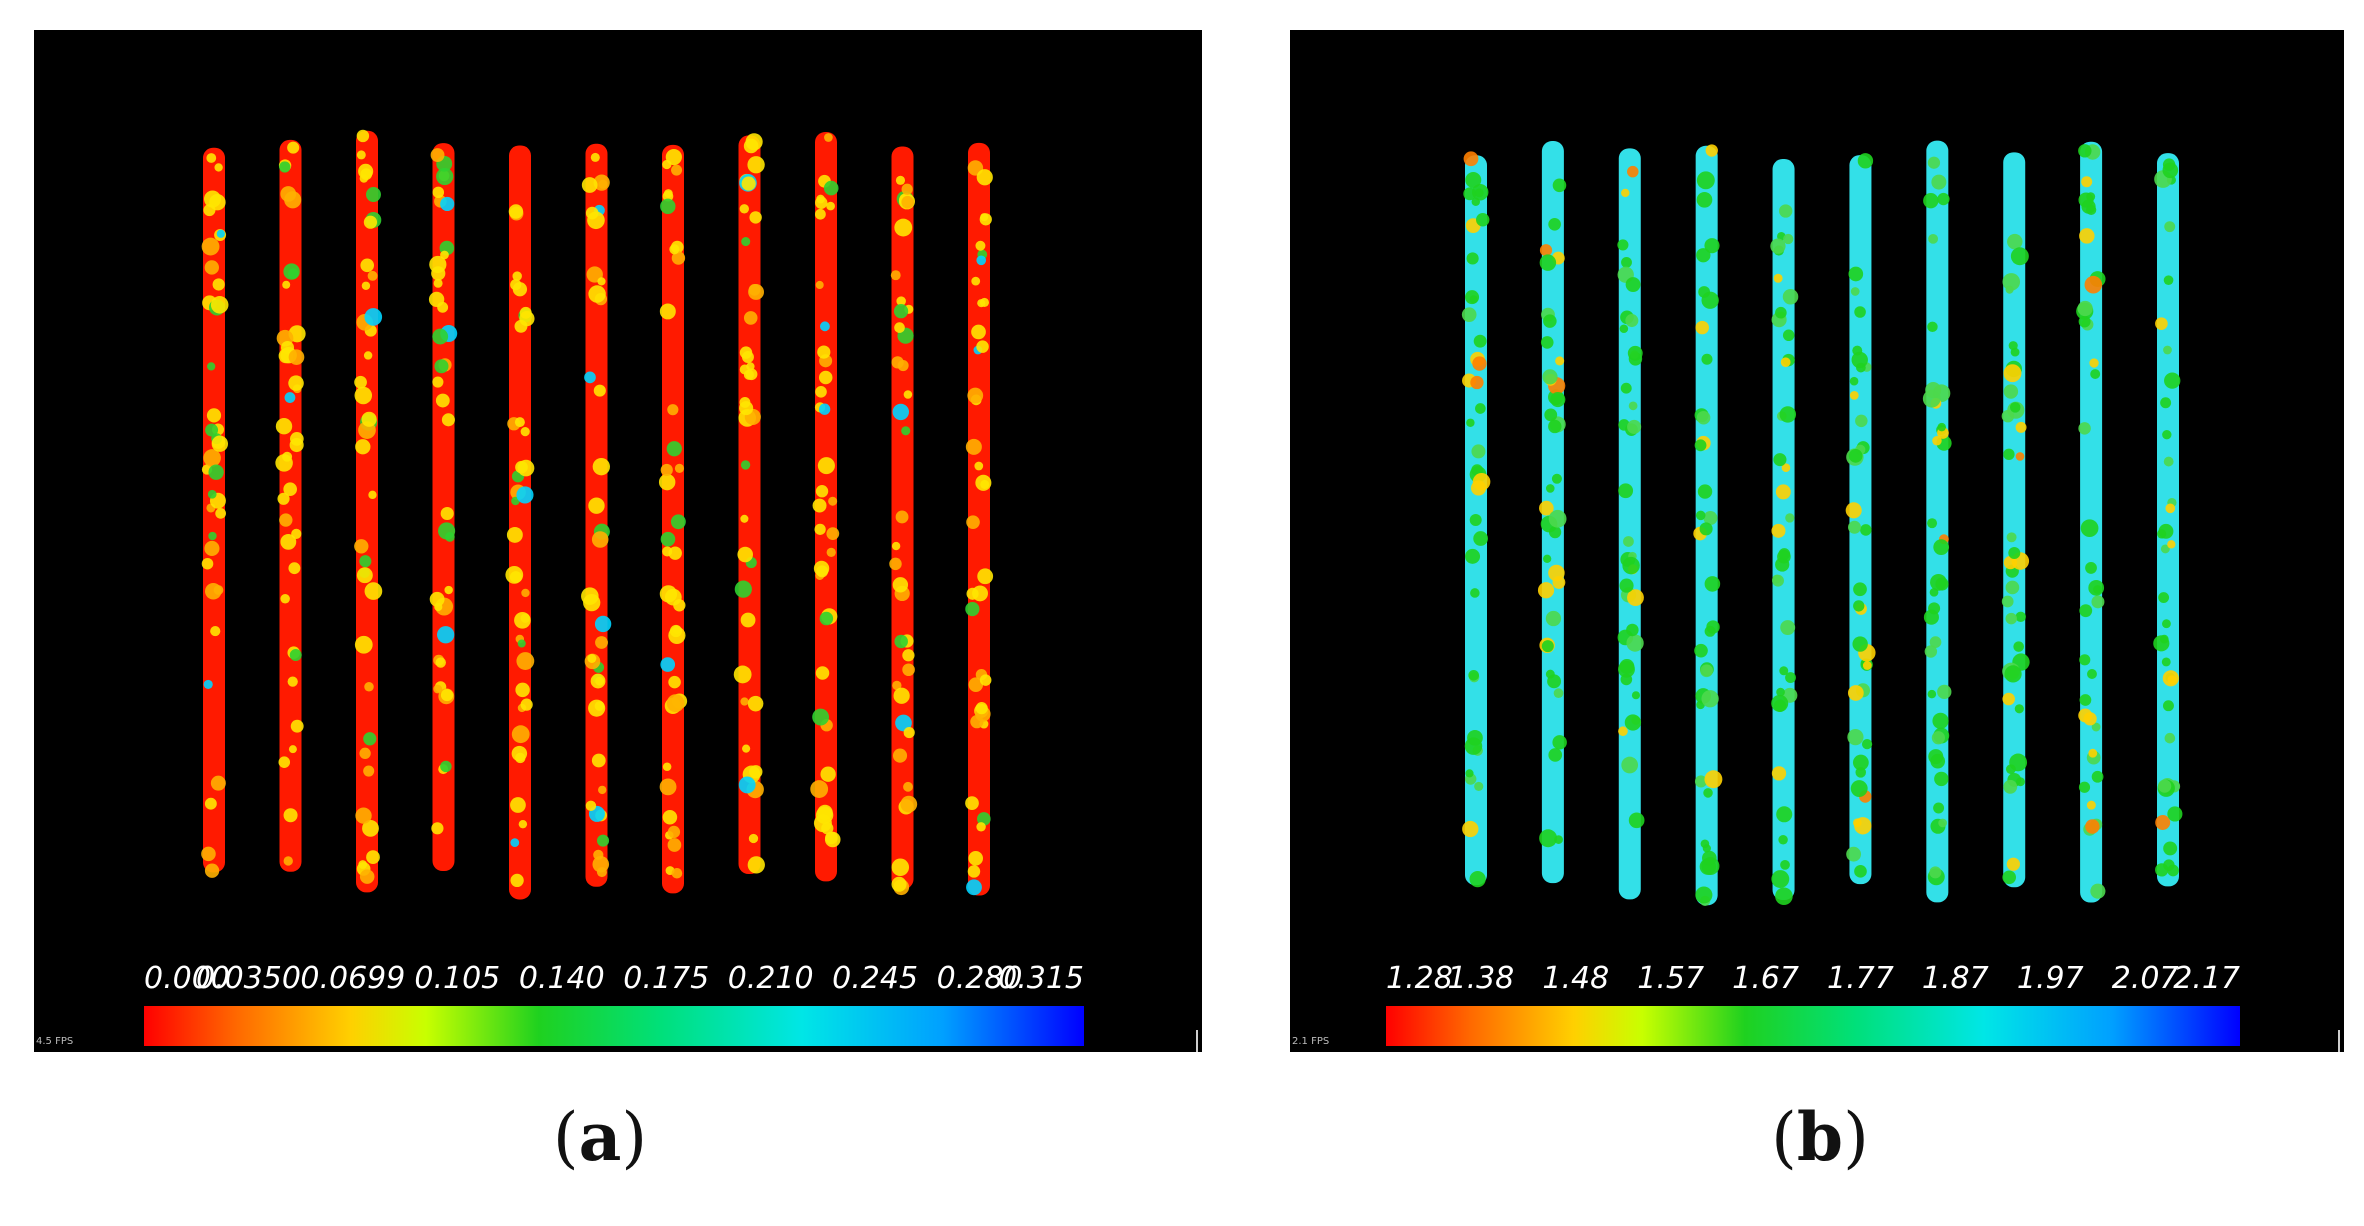 This screenshot has width=2364, height=1226. I want to click on stripe-body, so click(749, 505).